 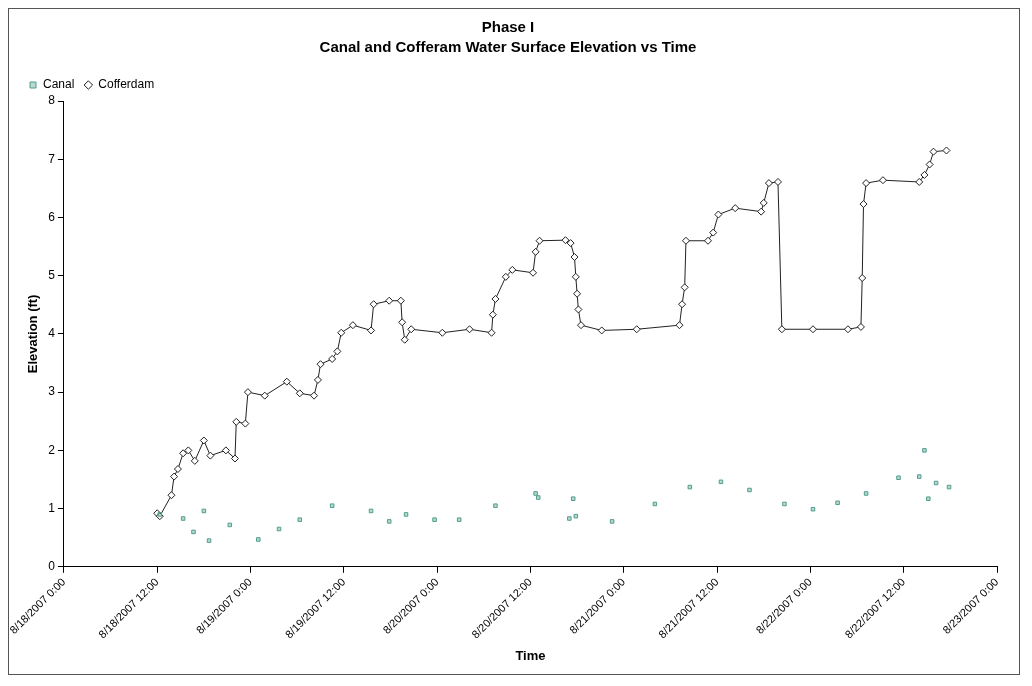 What do you see at coordinates (52, 275) in the screenshot?
I see `y-tick-label: 5` at bounding box center [52, 275].